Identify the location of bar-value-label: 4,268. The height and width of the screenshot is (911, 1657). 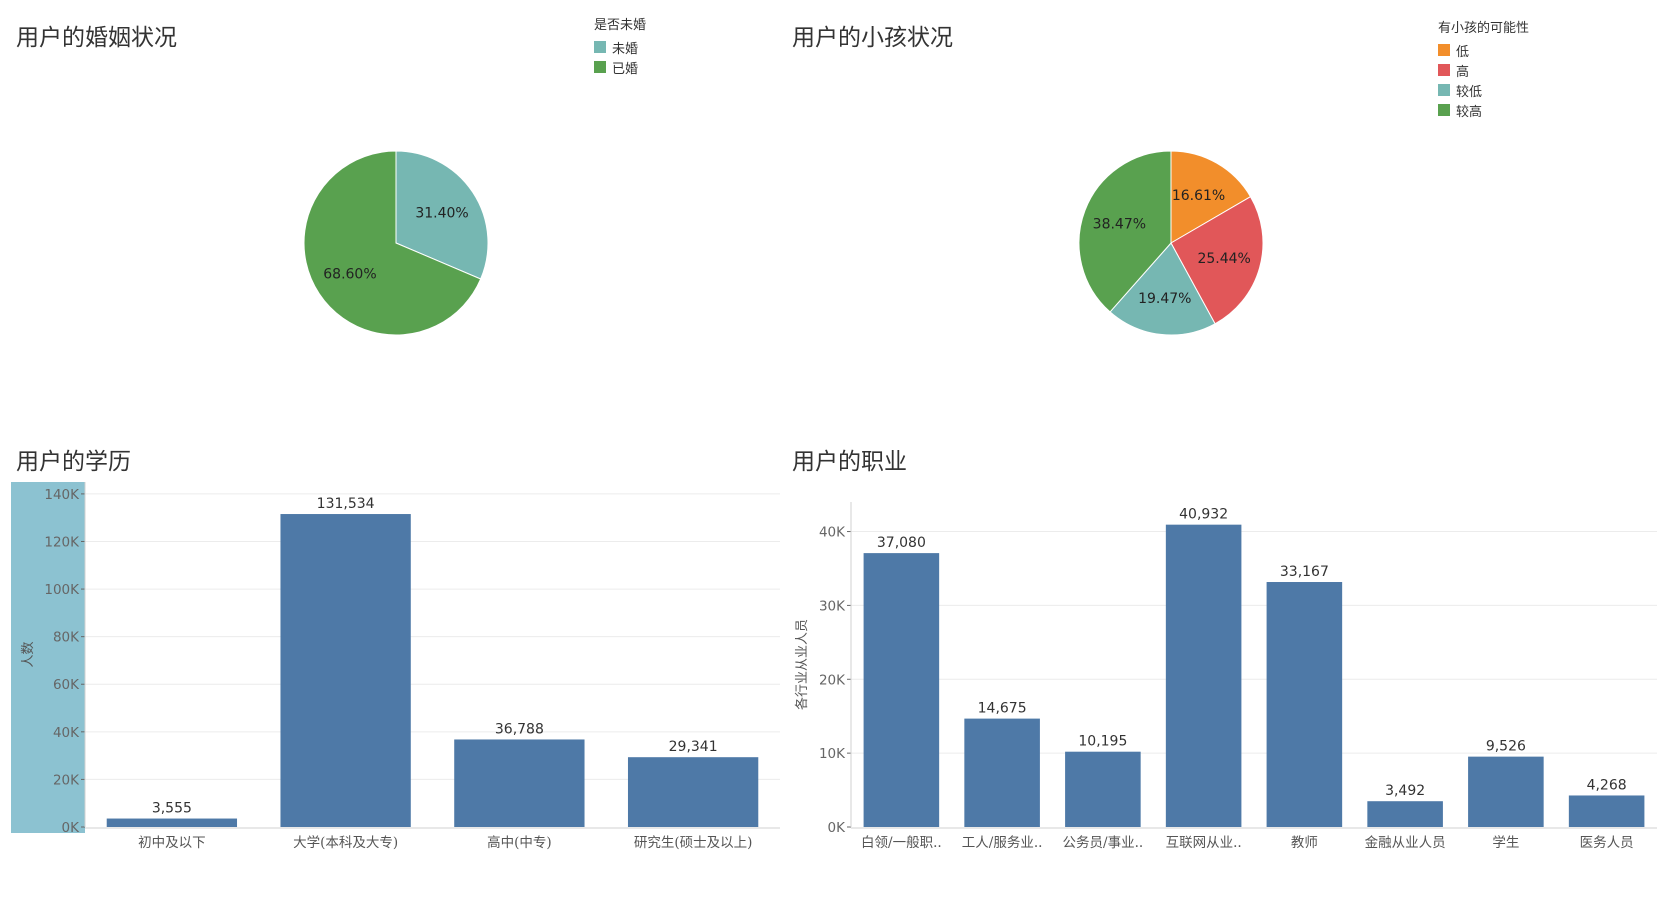
(1607, 785).